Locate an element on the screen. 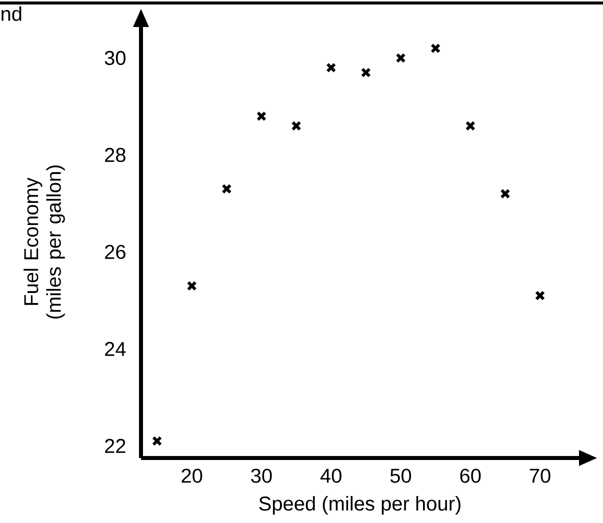  y-tick-label: 30 is located at coordinates (115, 58).